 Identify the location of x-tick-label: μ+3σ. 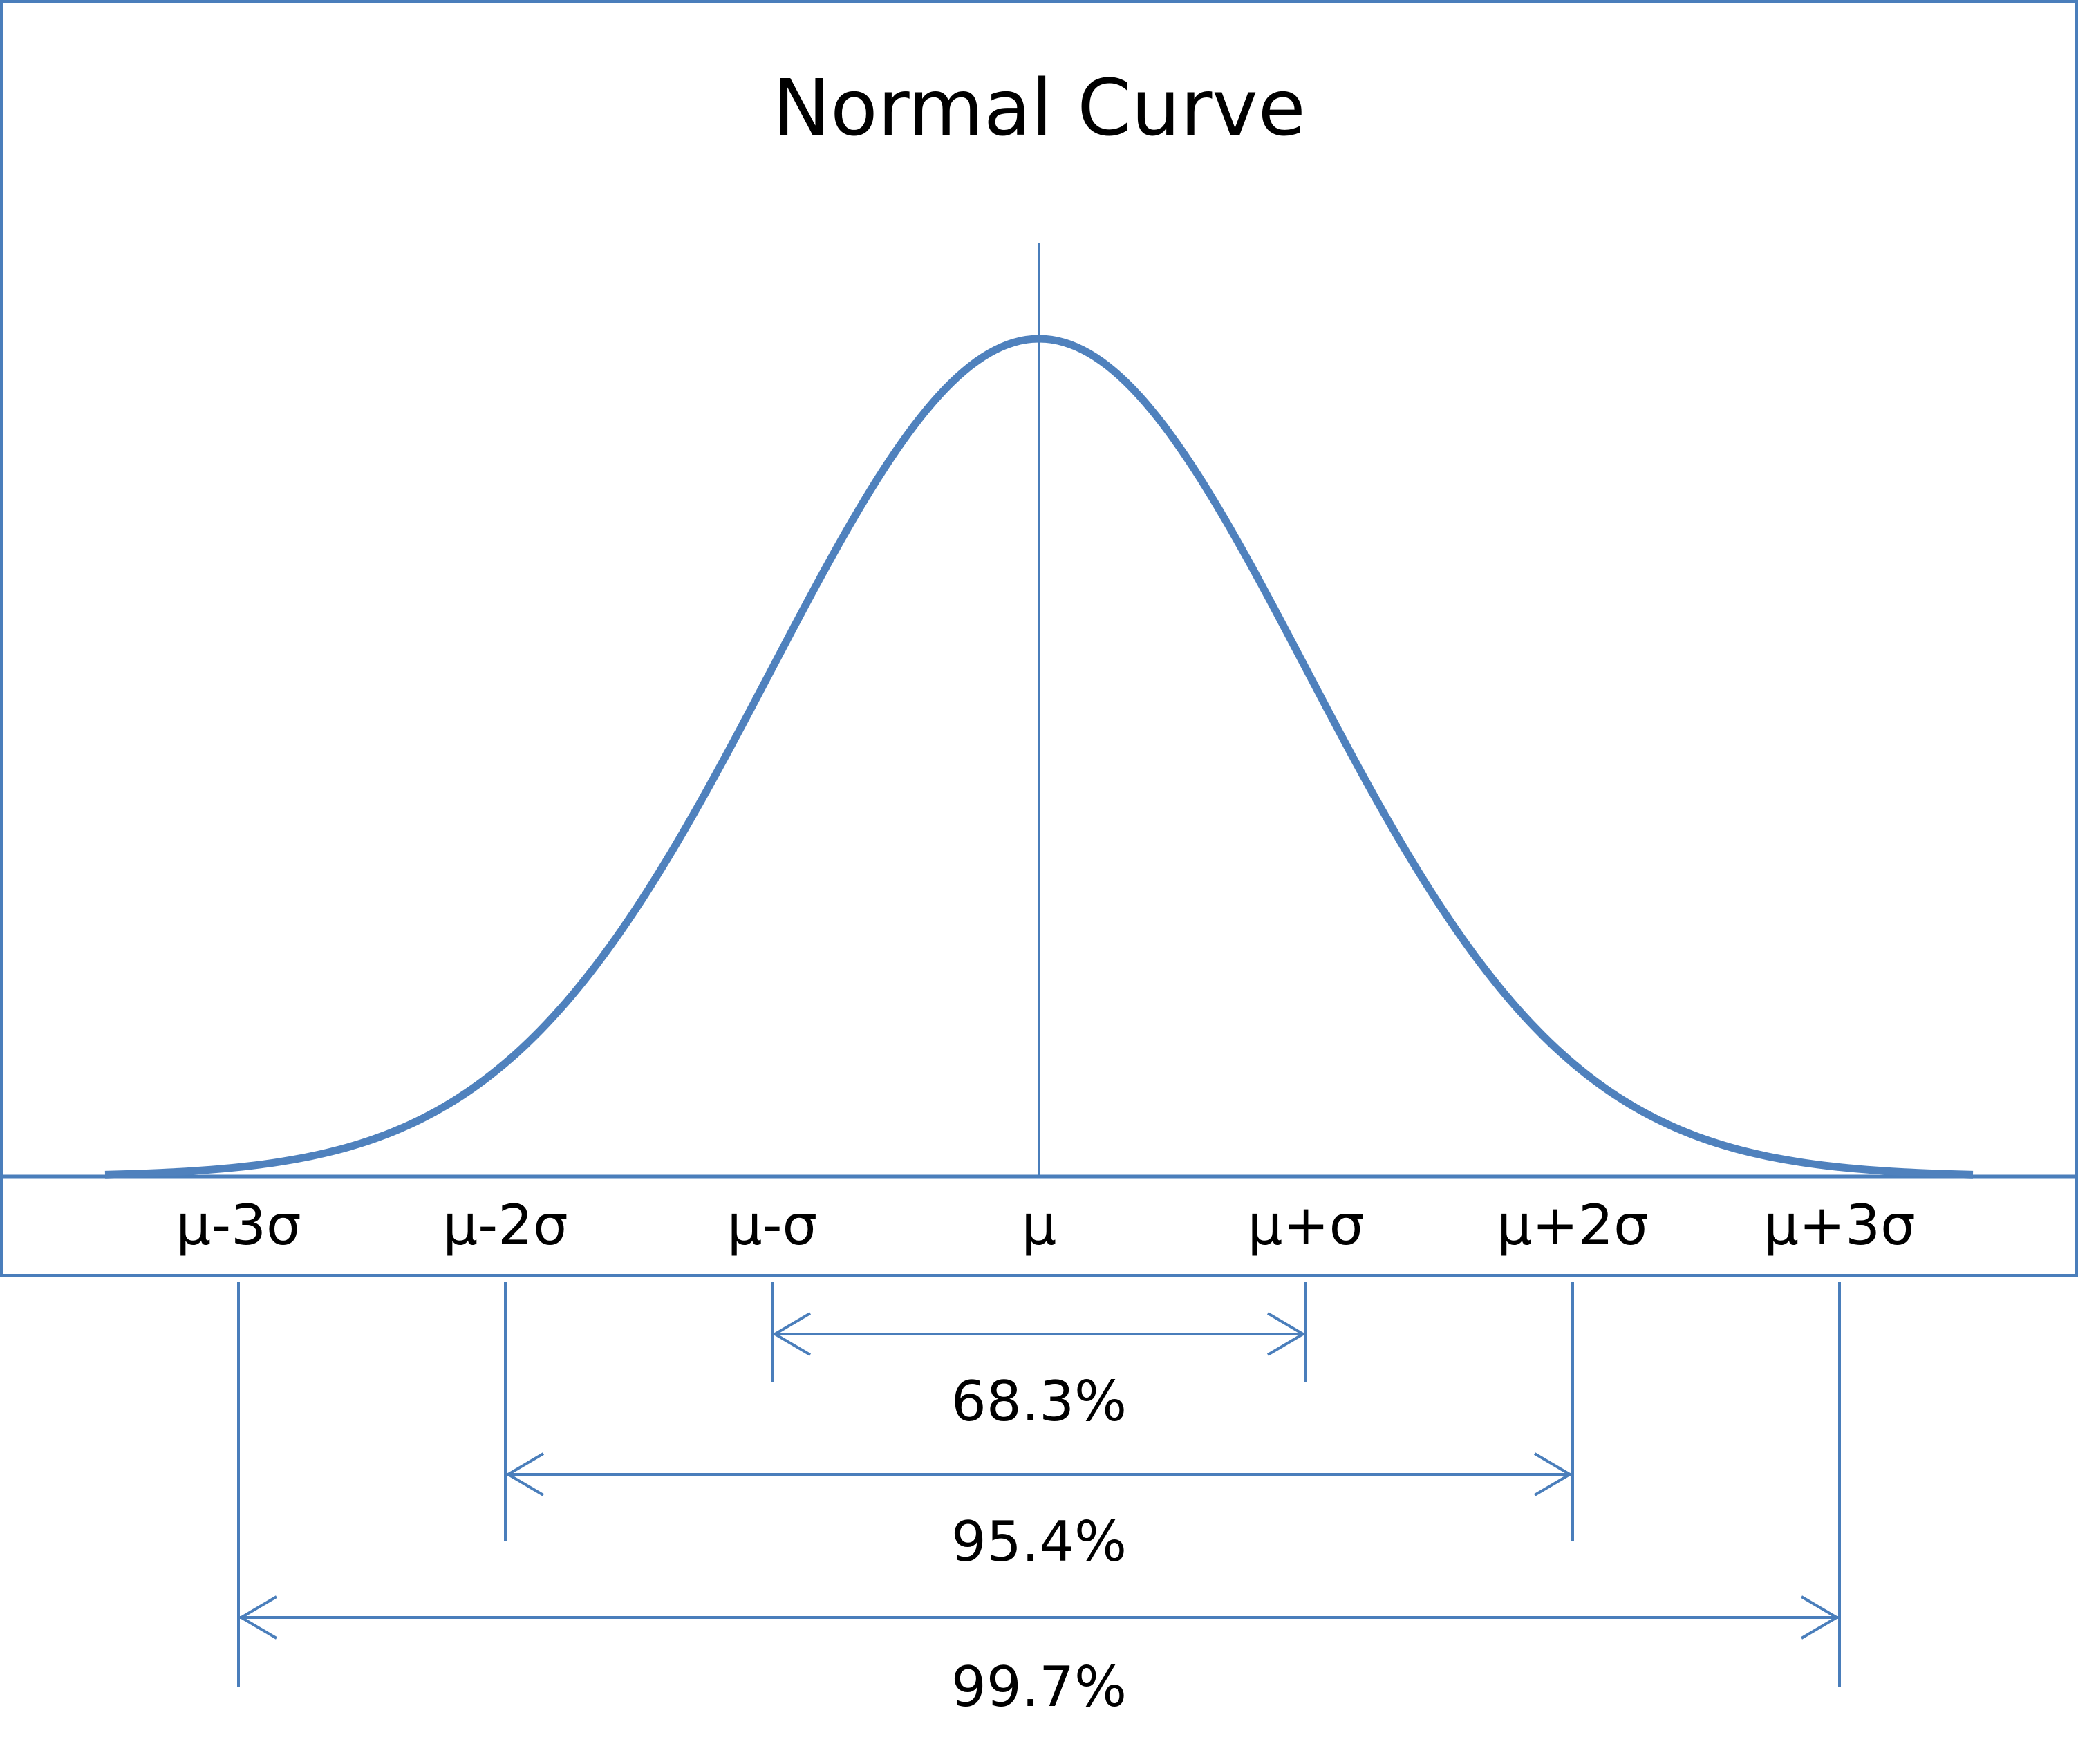
(1839, 1225).